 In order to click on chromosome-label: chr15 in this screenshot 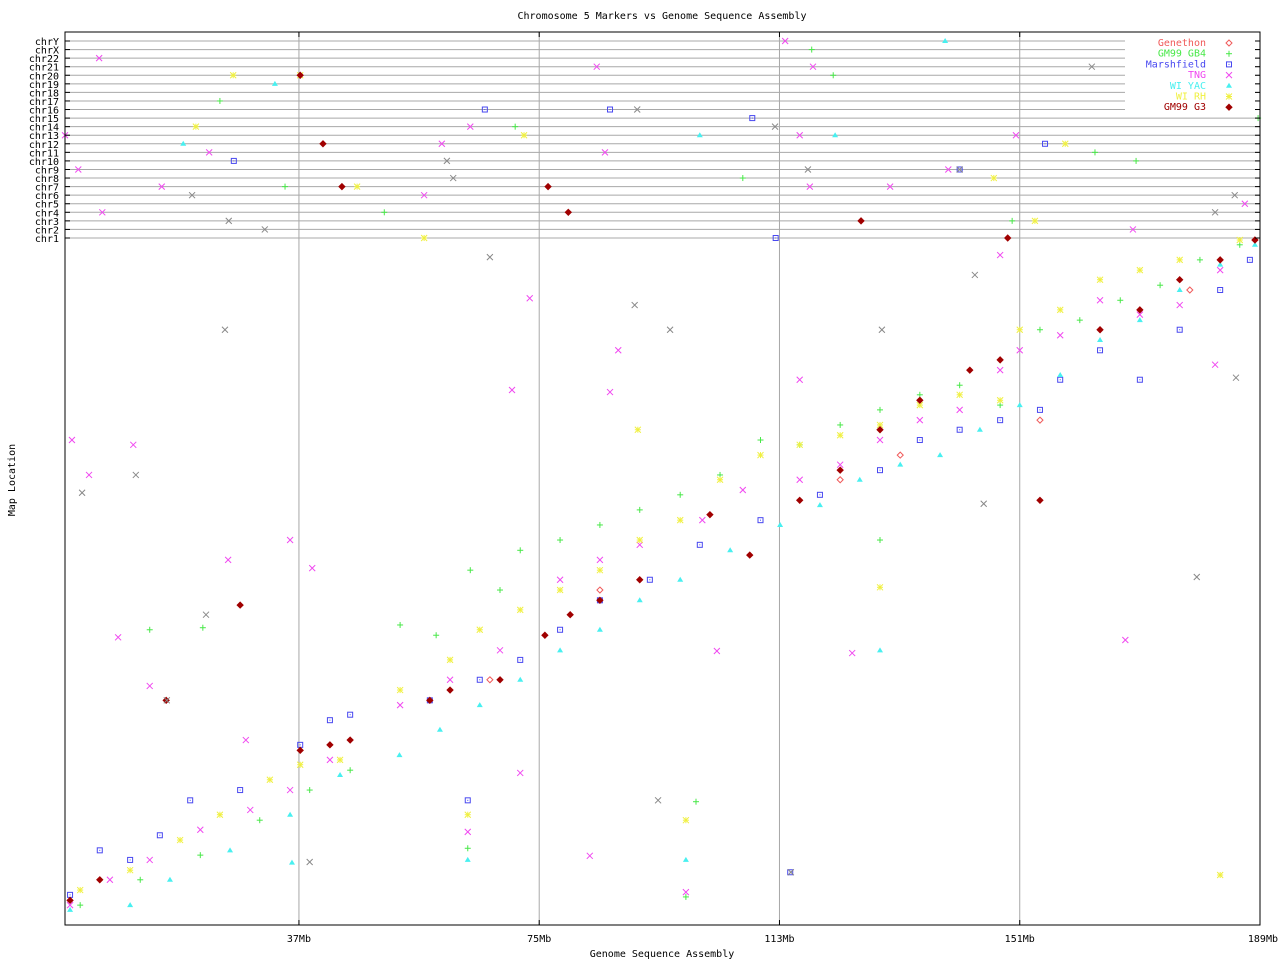, I will do `click(44, 119)`.